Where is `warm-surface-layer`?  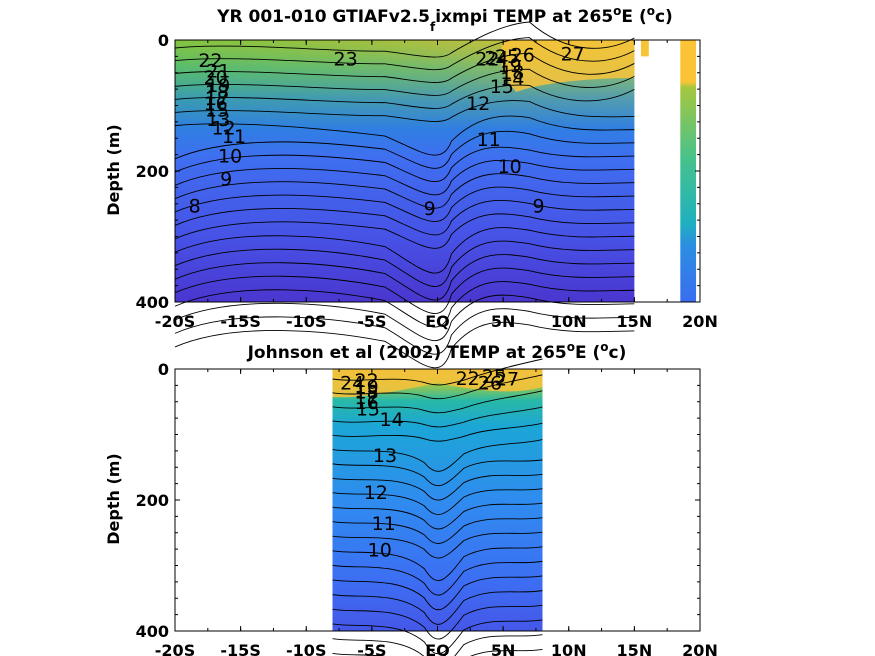 warm-surface-layer is located at coordinates (437, 383).